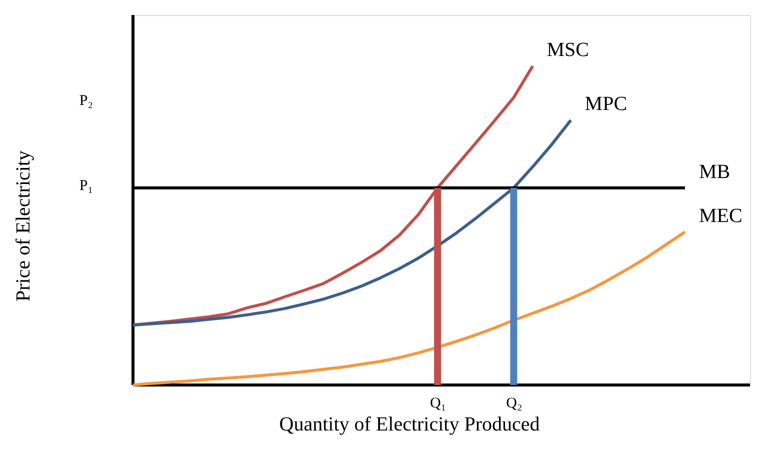  What do you see at coordinates (514, 404) in the screenshot?
I see `x-tick-label: Q₂` at bounding box center [514, 404].